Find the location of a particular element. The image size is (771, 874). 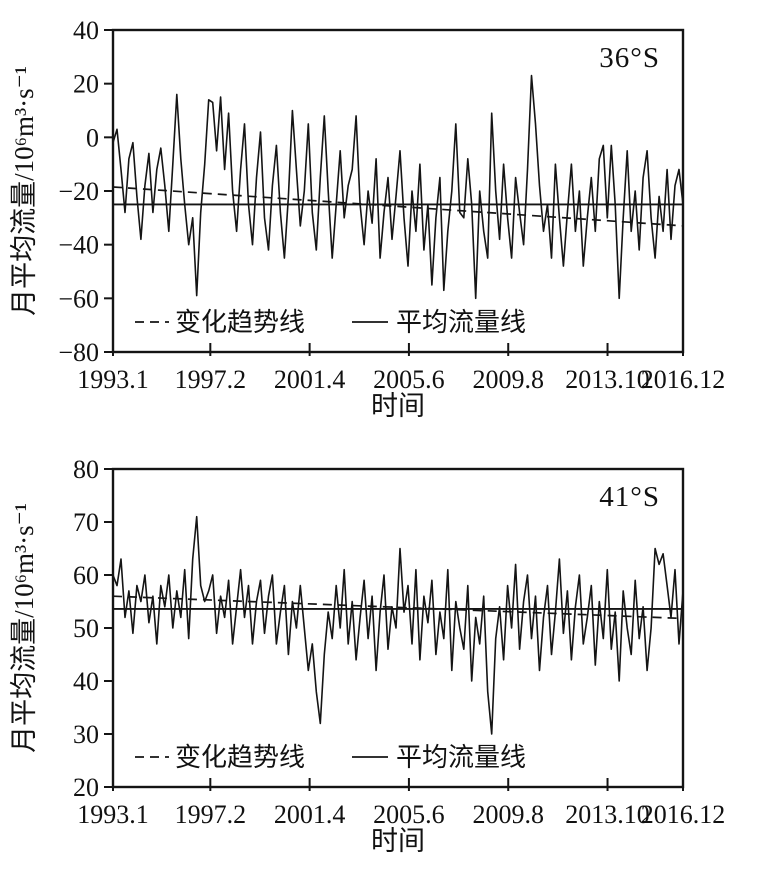

y-tick-label: 50 is located at coordinates (86, 628).